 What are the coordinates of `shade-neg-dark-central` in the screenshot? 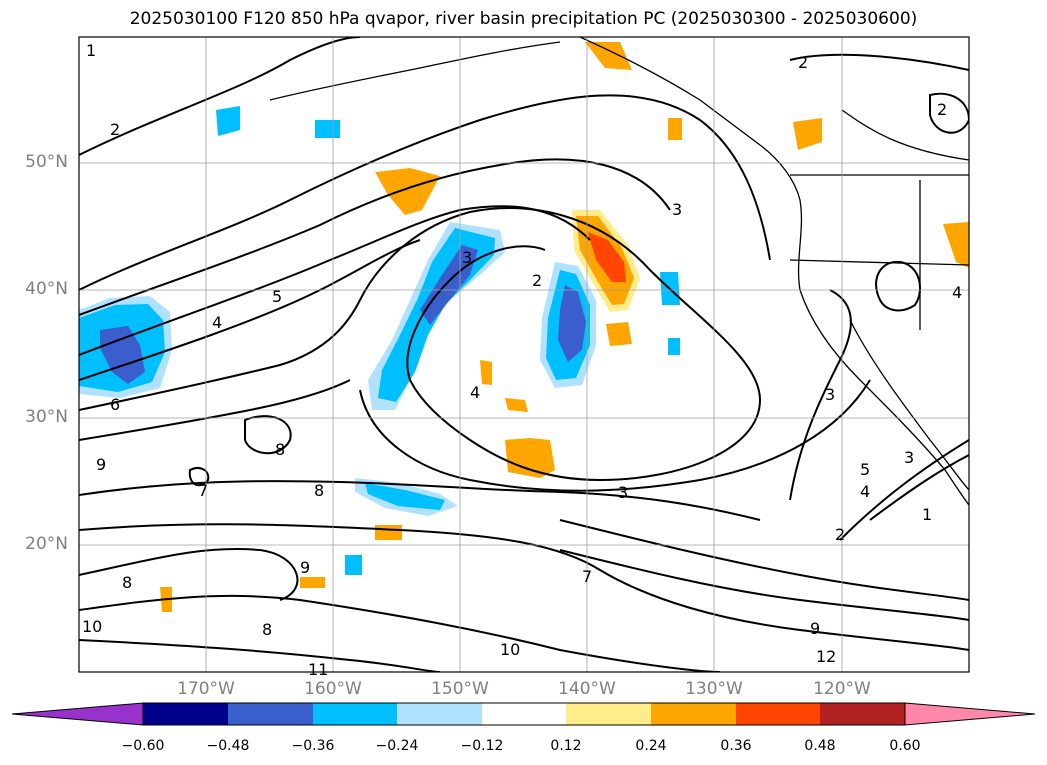 It's located at (449, 285).